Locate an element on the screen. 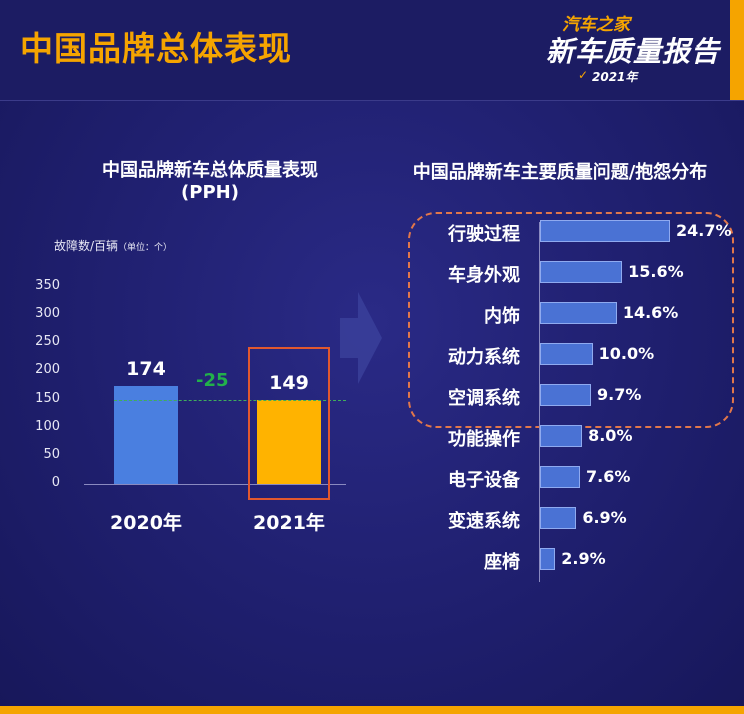 This screenshot has width=744, height=714. value-label: 15.6% is located at coordinates (656, 271).